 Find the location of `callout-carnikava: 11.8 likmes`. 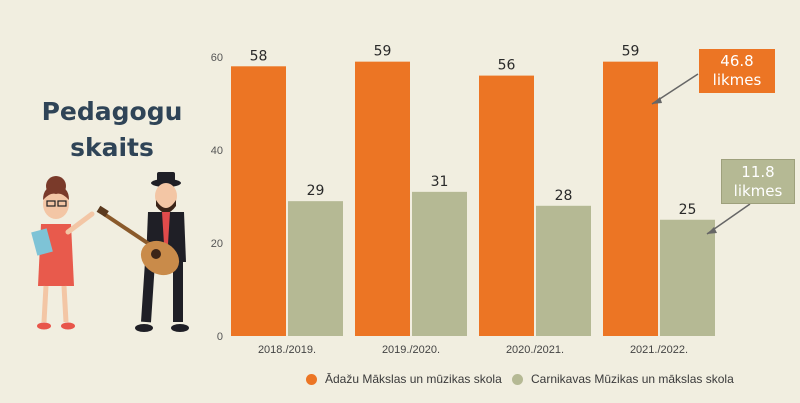

callout-carnikava: 11.8 likmes is located at coordinates (758, 181).